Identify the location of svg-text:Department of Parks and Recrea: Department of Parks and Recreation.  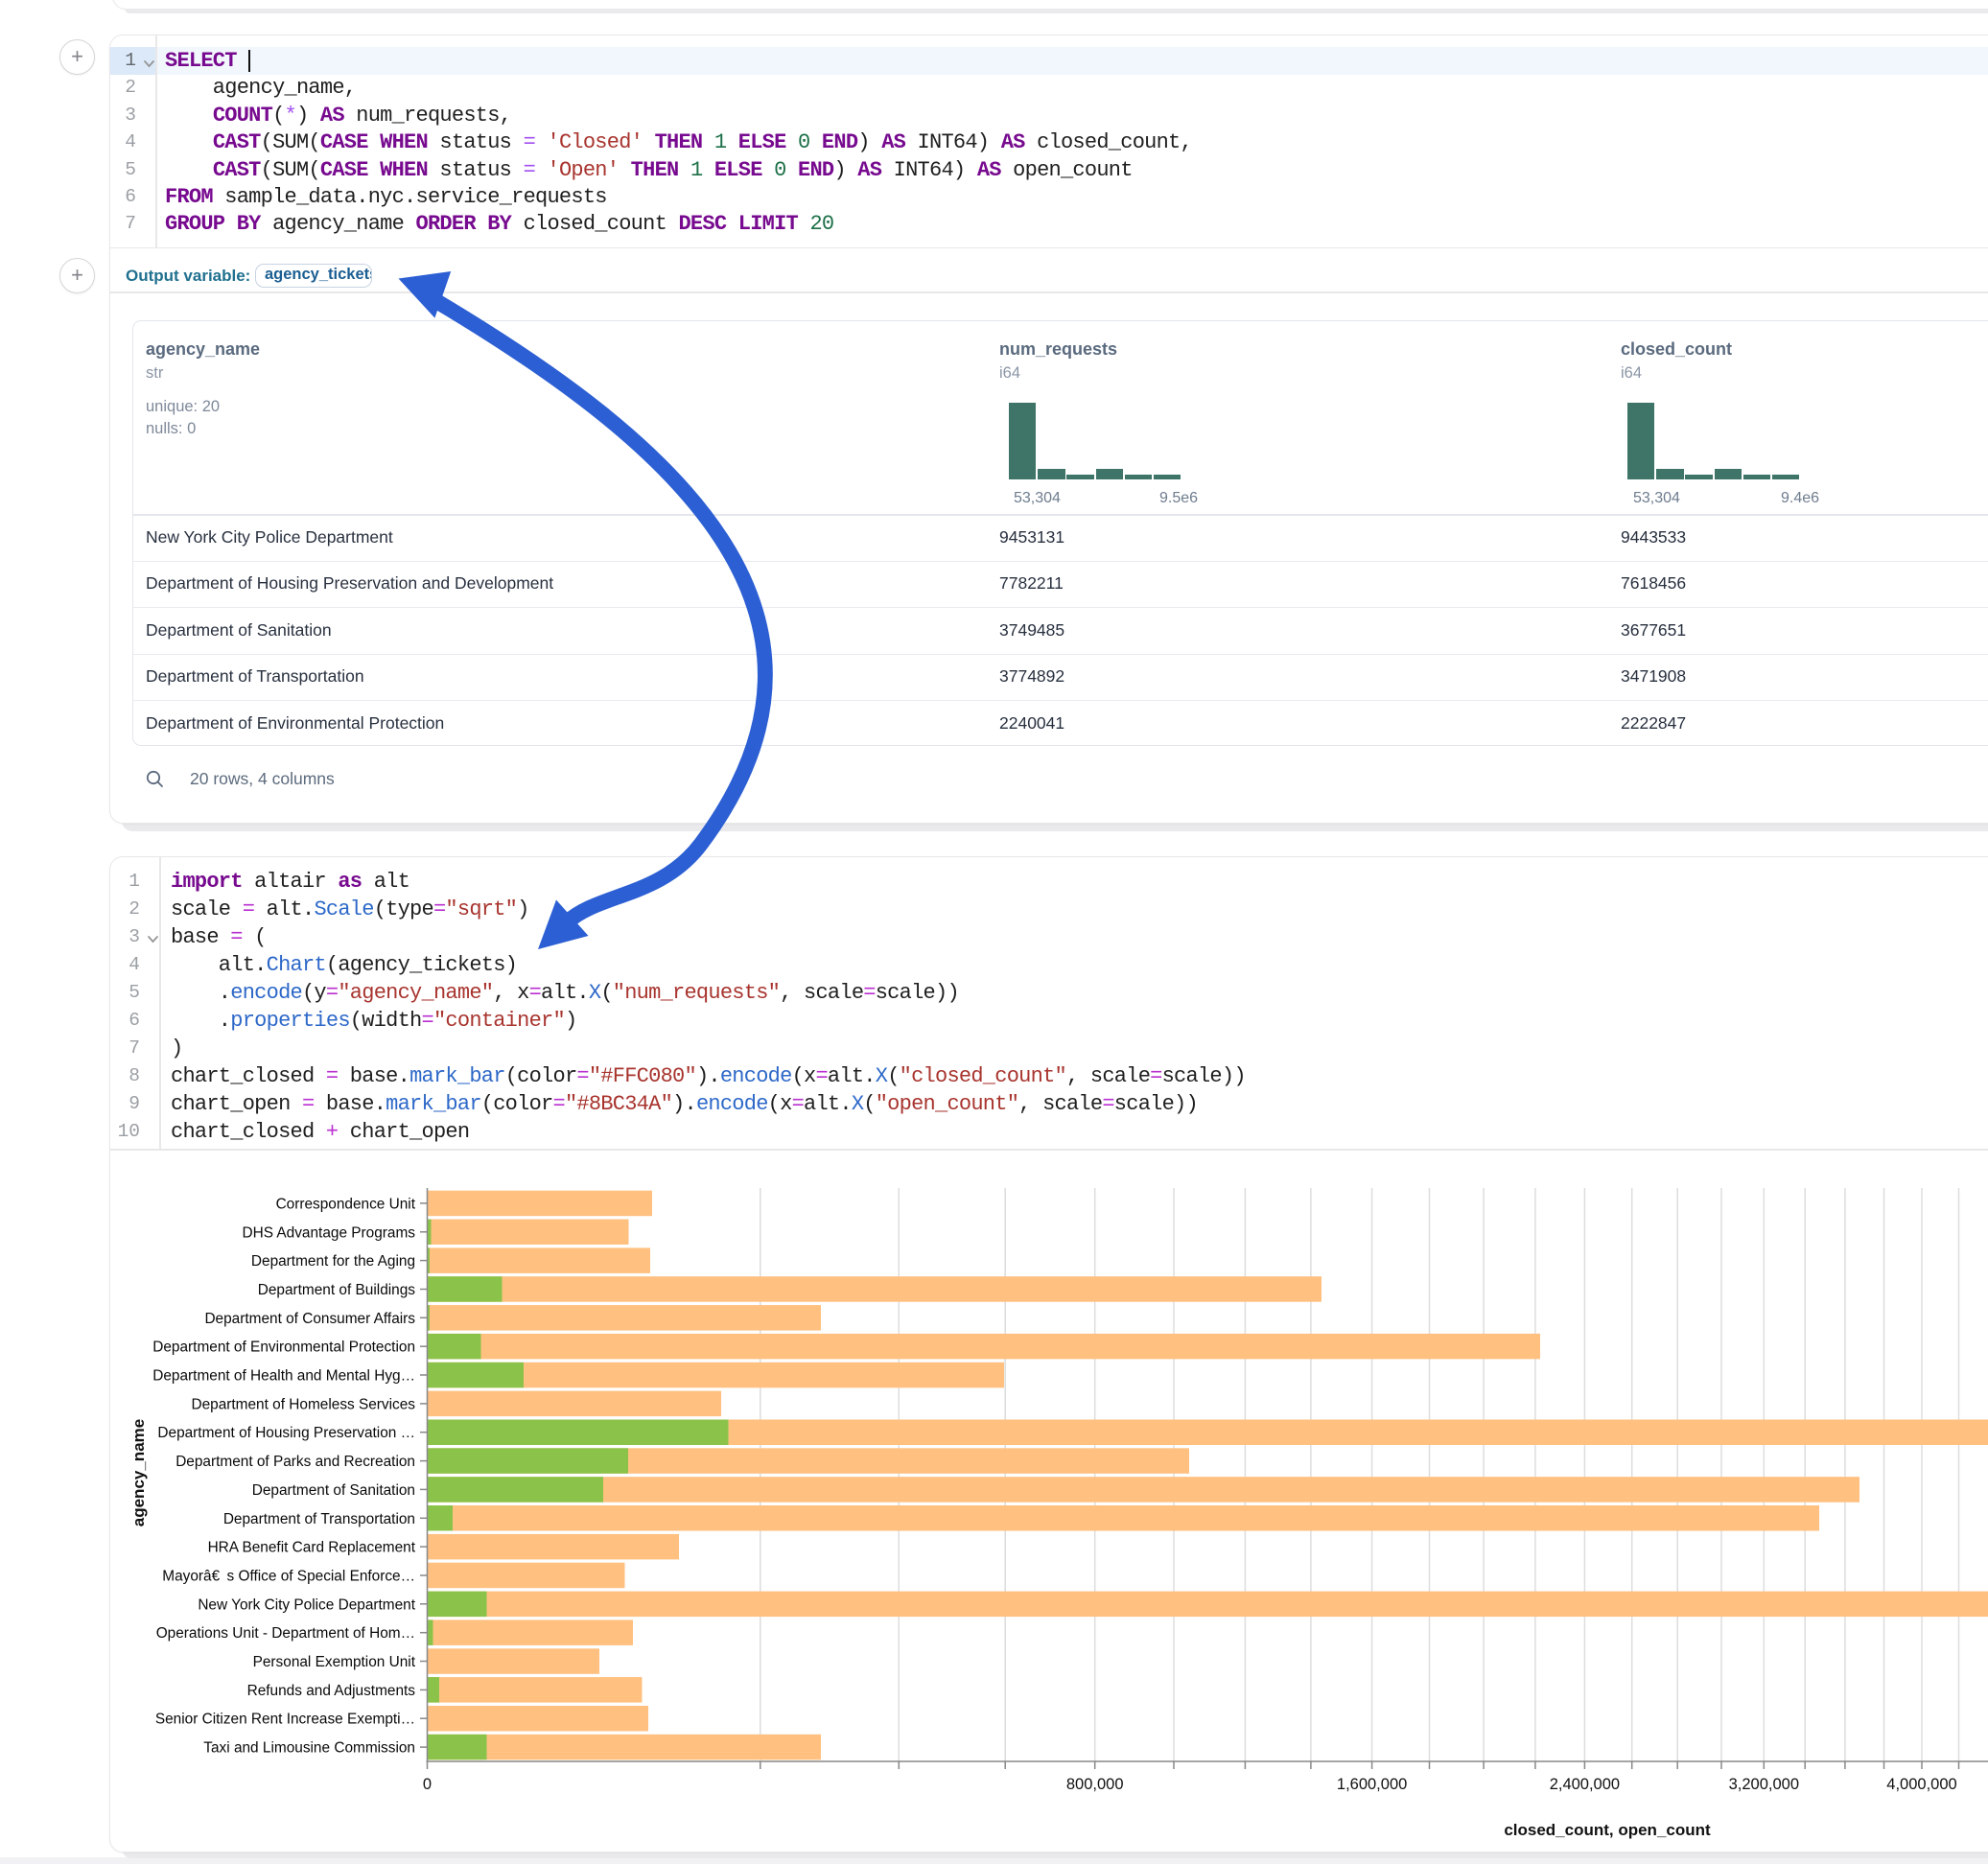
(295, 1462).